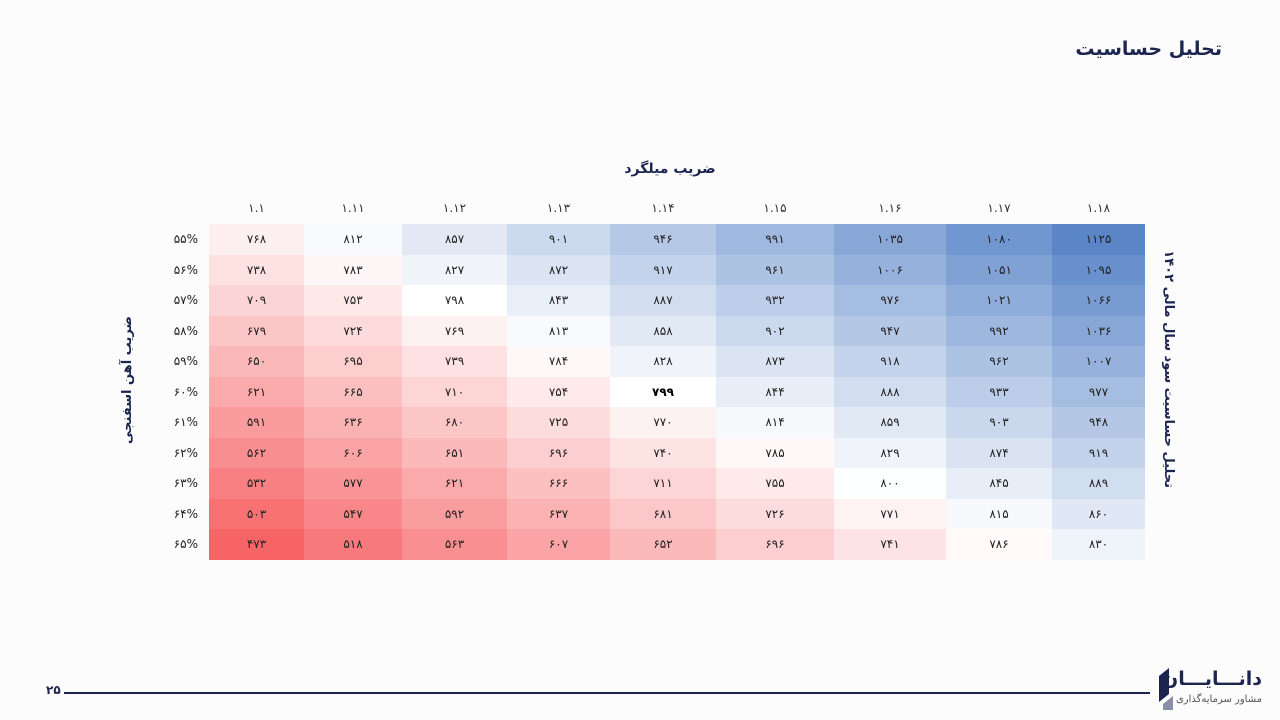 Image resolution: width=1280 pixels, height=720 pixels. Describe the element at coordinates (890, 545) in the screenshot. I see `heatmap-cell: ۷۴۱` at that location.